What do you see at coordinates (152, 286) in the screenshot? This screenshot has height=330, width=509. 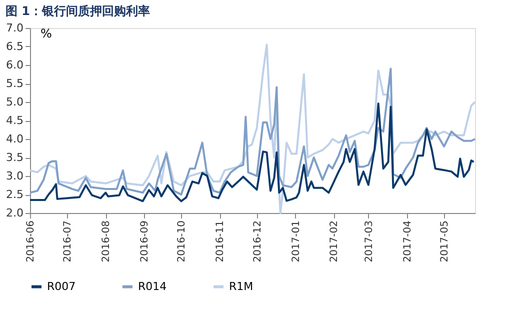 I see `legend-label: R014` at bounding box center [152, 286].